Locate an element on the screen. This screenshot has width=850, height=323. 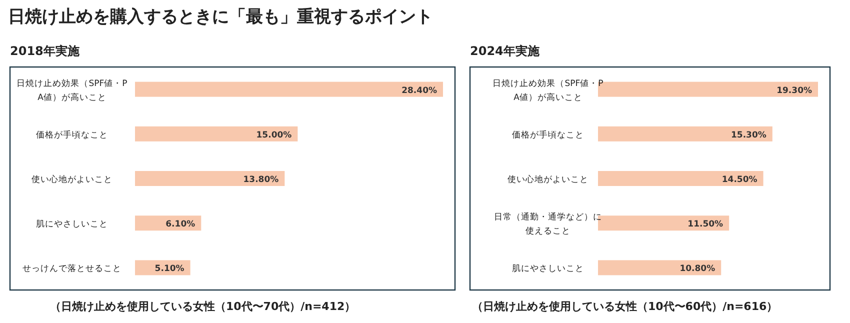
data-label: 15.00% is located at coordinates (274, 135).